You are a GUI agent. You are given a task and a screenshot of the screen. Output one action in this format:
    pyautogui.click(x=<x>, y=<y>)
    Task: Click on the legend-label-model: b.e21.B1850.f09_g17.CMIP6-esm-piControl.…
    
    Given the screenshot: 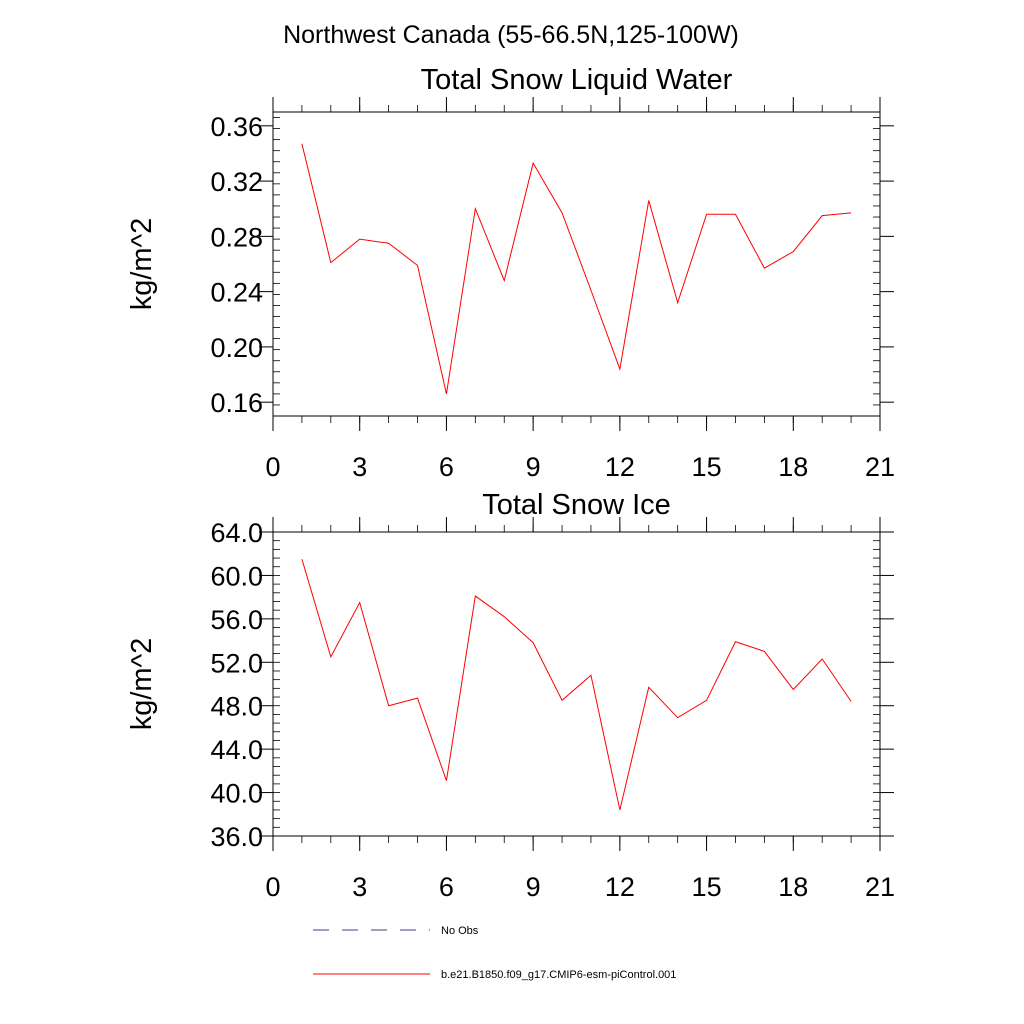 What is the action you would take?
    pyautogui.click(x=558, y=975)
    